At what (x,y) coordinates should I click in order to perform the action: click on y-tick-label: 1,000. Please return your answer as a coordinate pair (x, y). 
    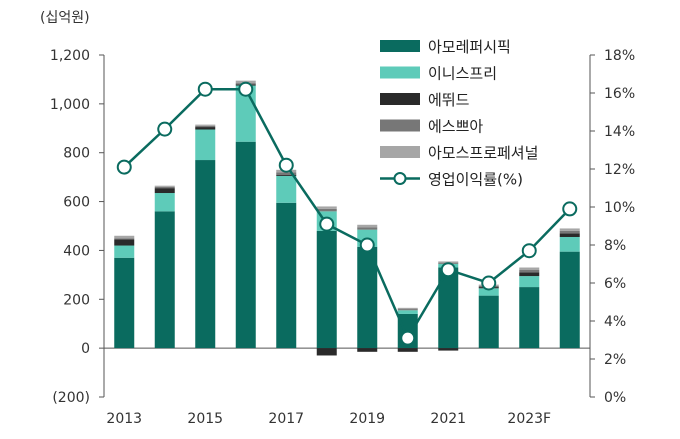
    Looking at the image, I should click on (70, 105).